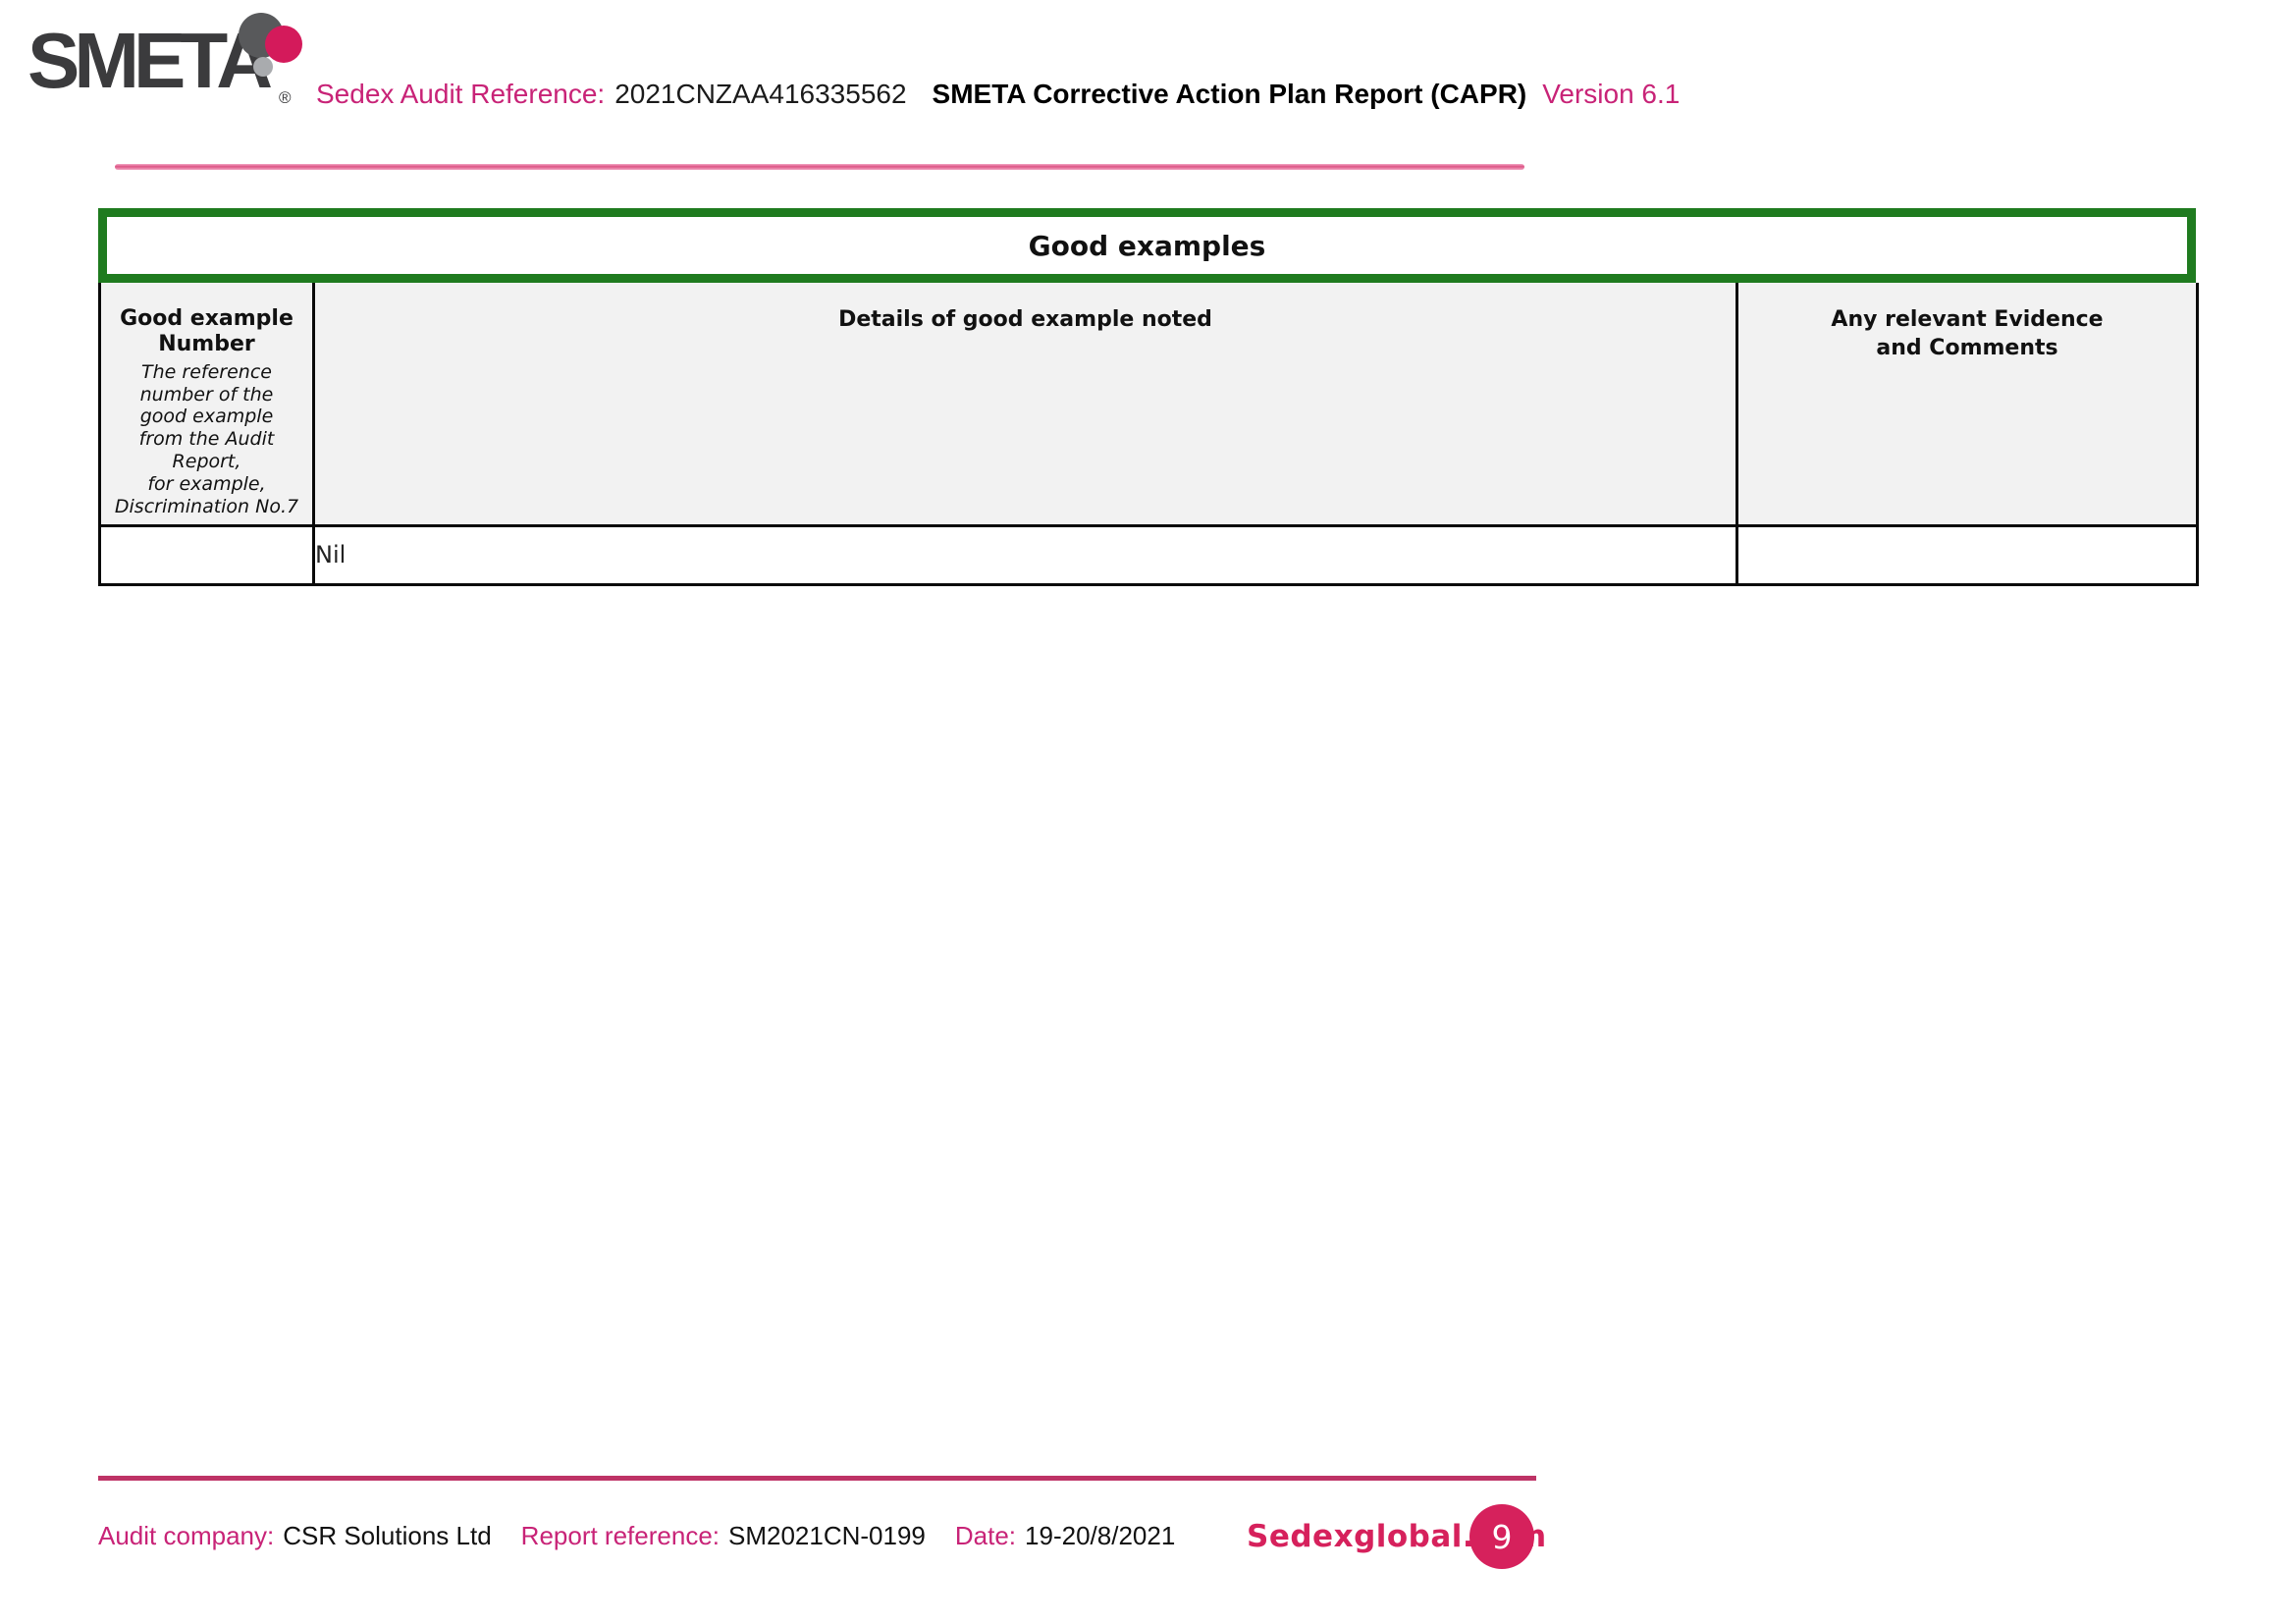 This screenshot has height=1624, width=2296. What do you see at coordinates (206, 417) in the screenshot?
I see `note-line: good example` at bounding box center [206, 417].